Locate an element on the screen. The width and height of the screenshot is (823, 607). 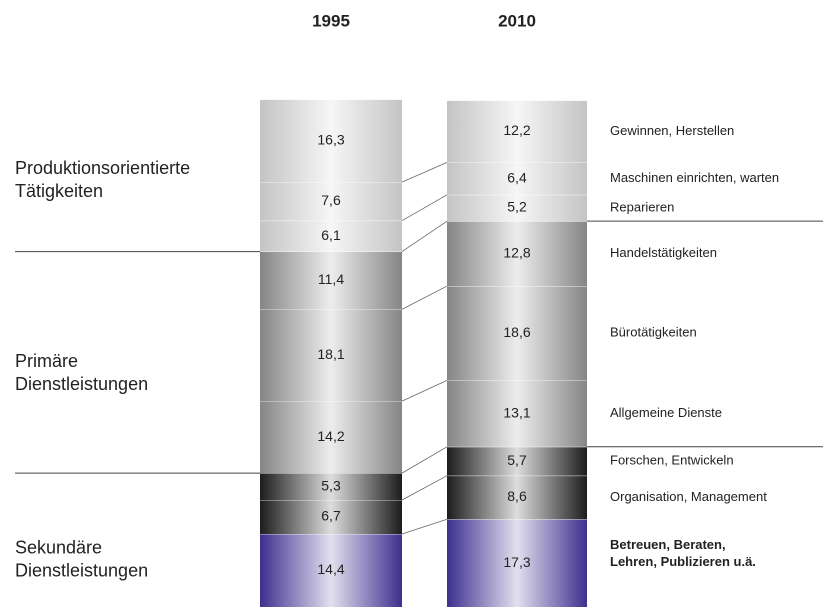
value-label: 13,1 is located at coordinates (516, 412).